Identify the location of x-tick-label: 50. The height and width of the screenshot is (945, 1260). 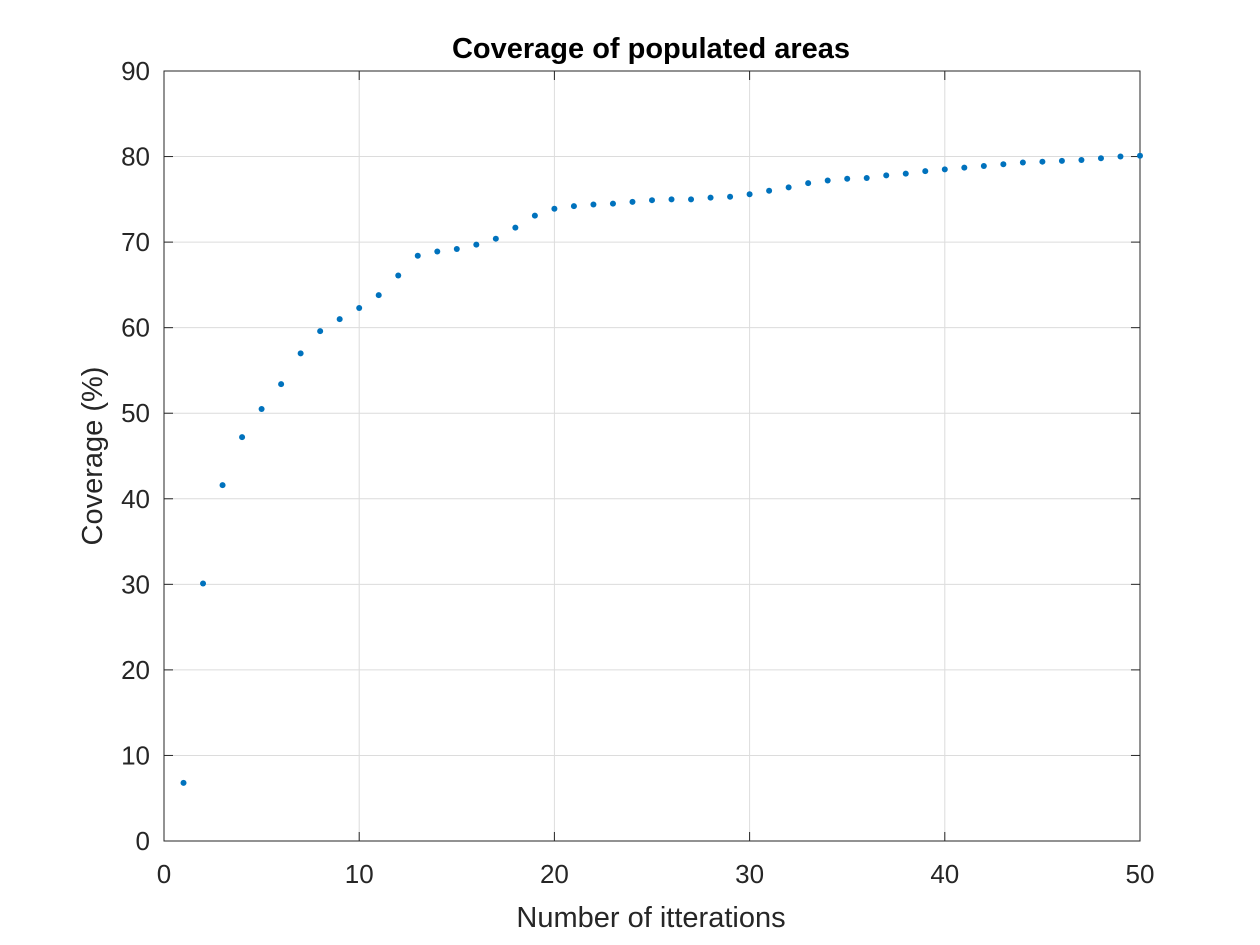
(1140, 874).